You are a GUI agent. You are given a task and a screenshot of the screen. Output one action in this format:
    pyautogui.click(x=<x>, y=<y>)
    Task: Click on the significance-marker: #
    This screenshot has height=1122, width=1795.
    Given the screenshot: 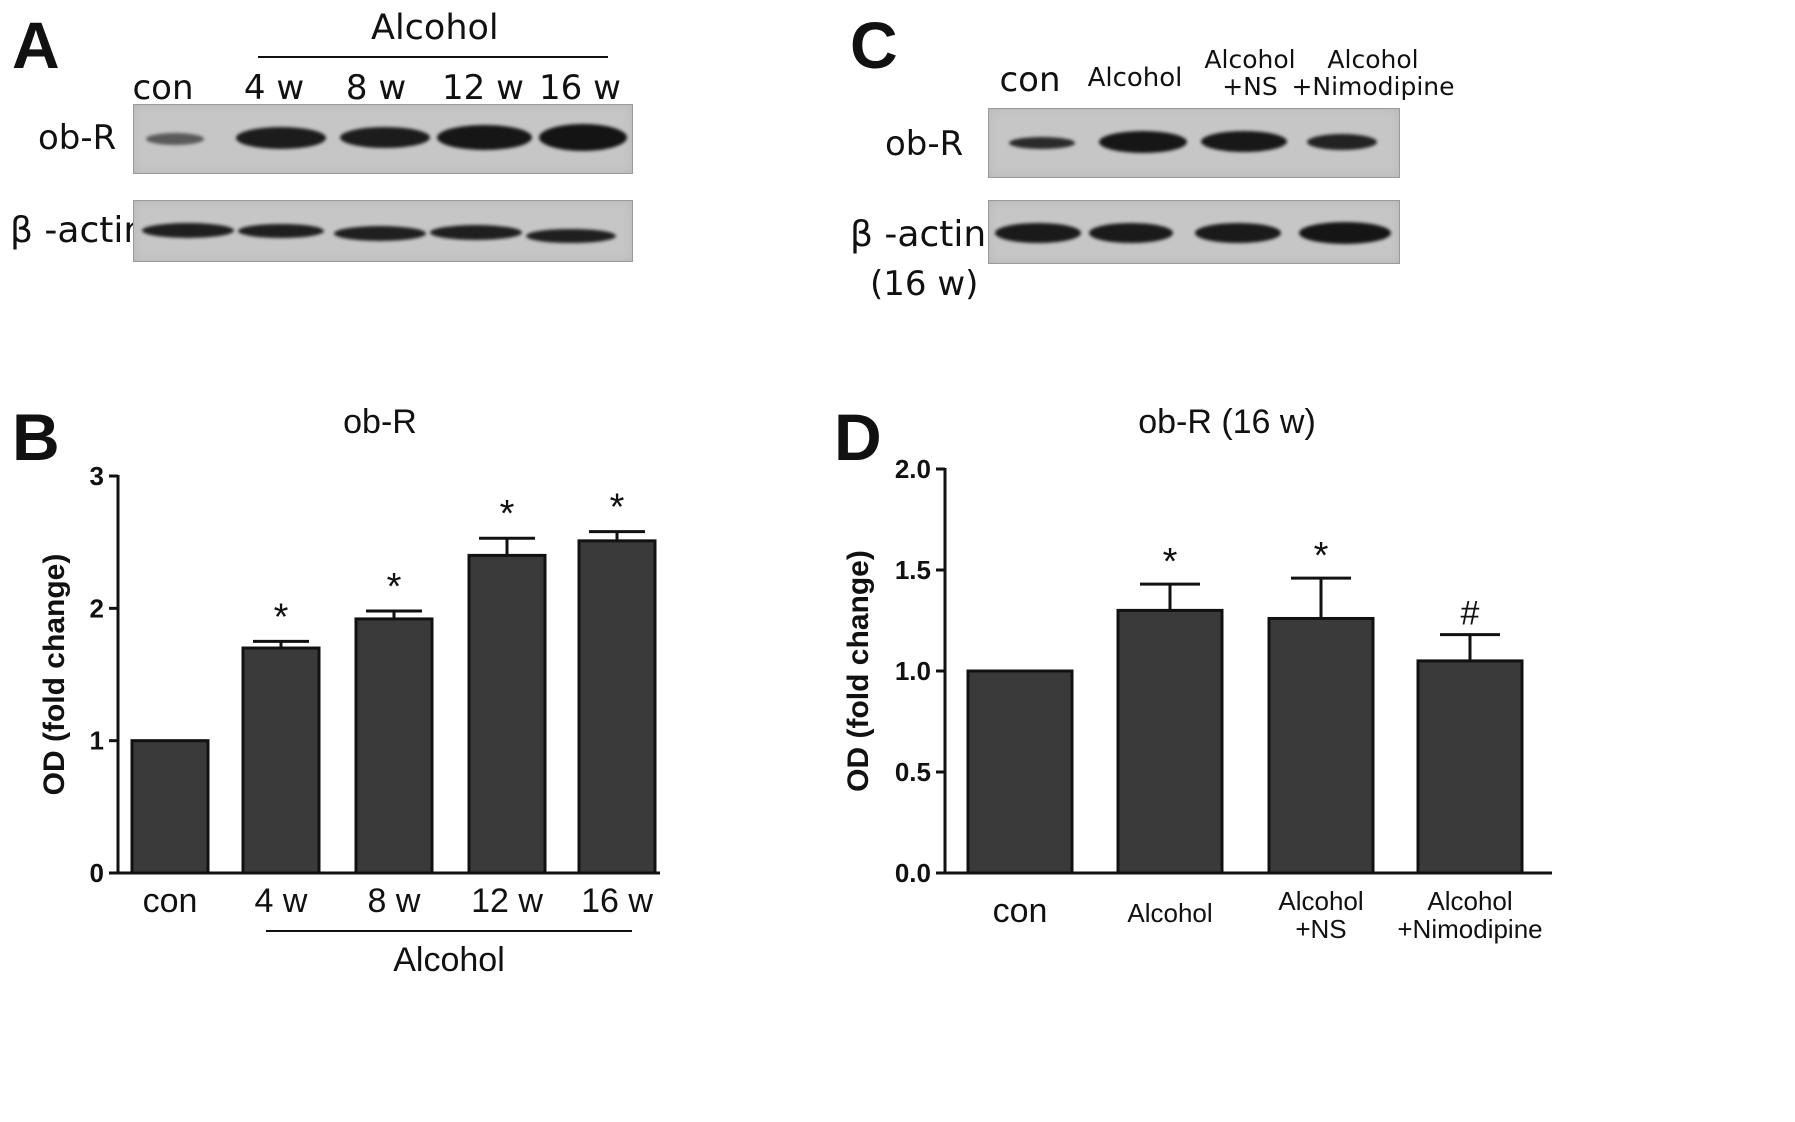 What is the action you would take?
    pyautogui.click(x=1470, y=614)
    